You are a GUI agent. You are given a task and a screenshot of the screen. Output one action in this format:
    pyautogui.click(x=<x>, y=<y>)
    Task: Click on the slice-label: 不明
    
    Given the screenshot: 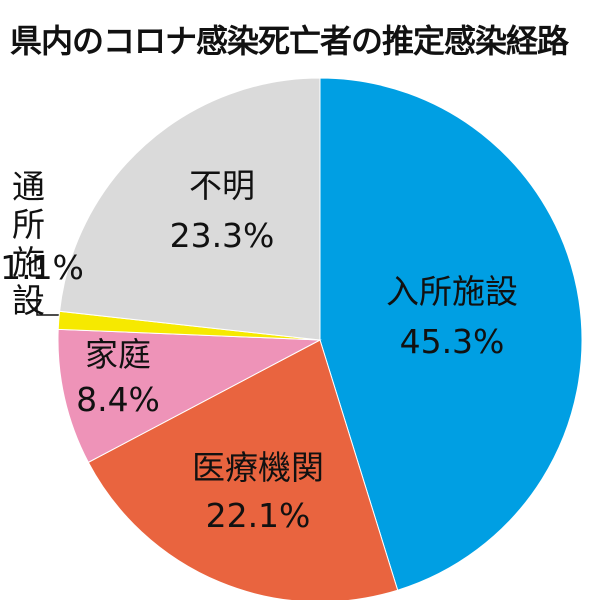 What is the action you would take?
    pyautogui.click(x=222, y=186)
    